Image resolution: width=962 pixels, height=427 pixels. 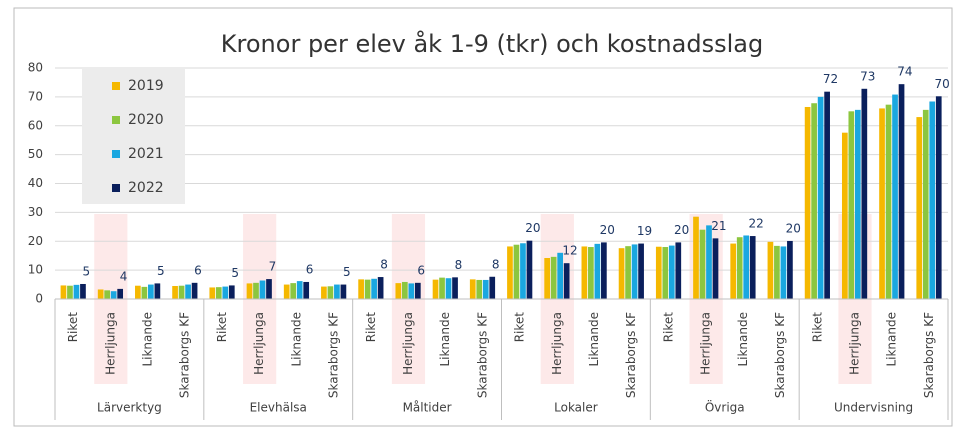 I want to click on legend-box, so click(x=133, y=136).